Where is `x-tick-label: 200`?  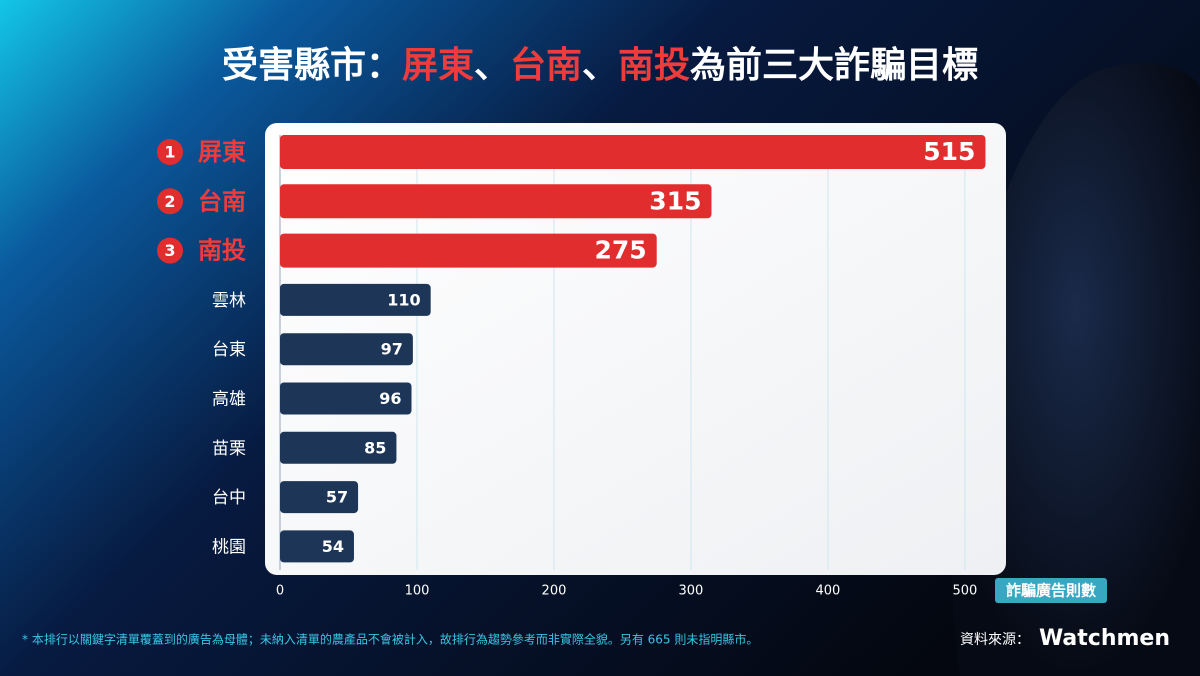 x-tick-label: 200 is located at coordinates (554, 591).